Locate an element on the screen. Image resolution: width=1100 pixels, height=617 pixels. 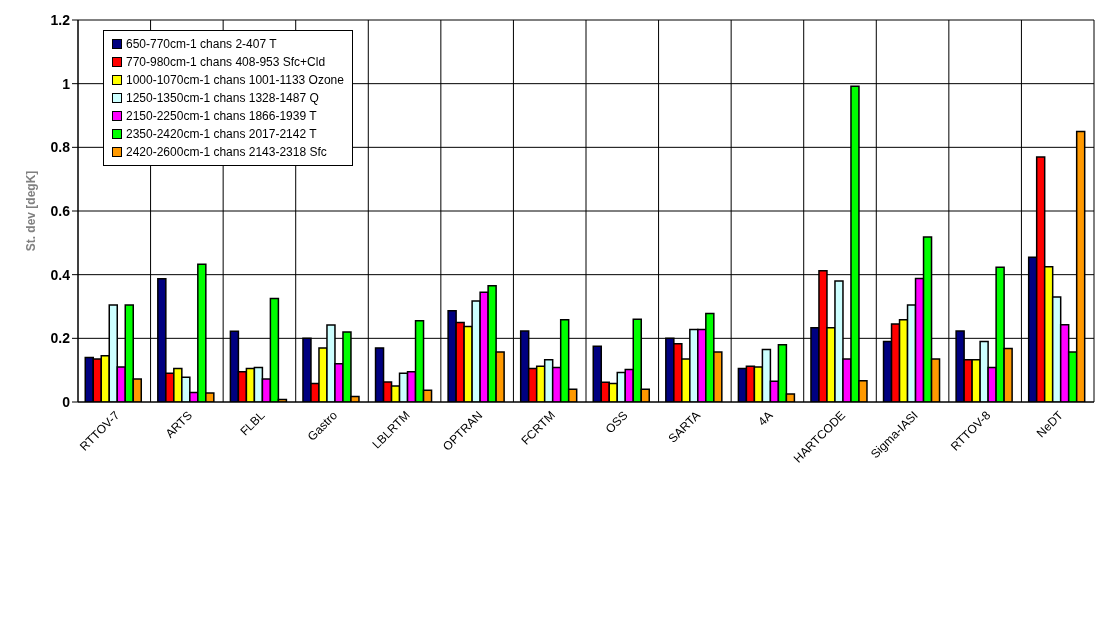
y-tick-label: 0.6 is located at coordinates (60, 210).